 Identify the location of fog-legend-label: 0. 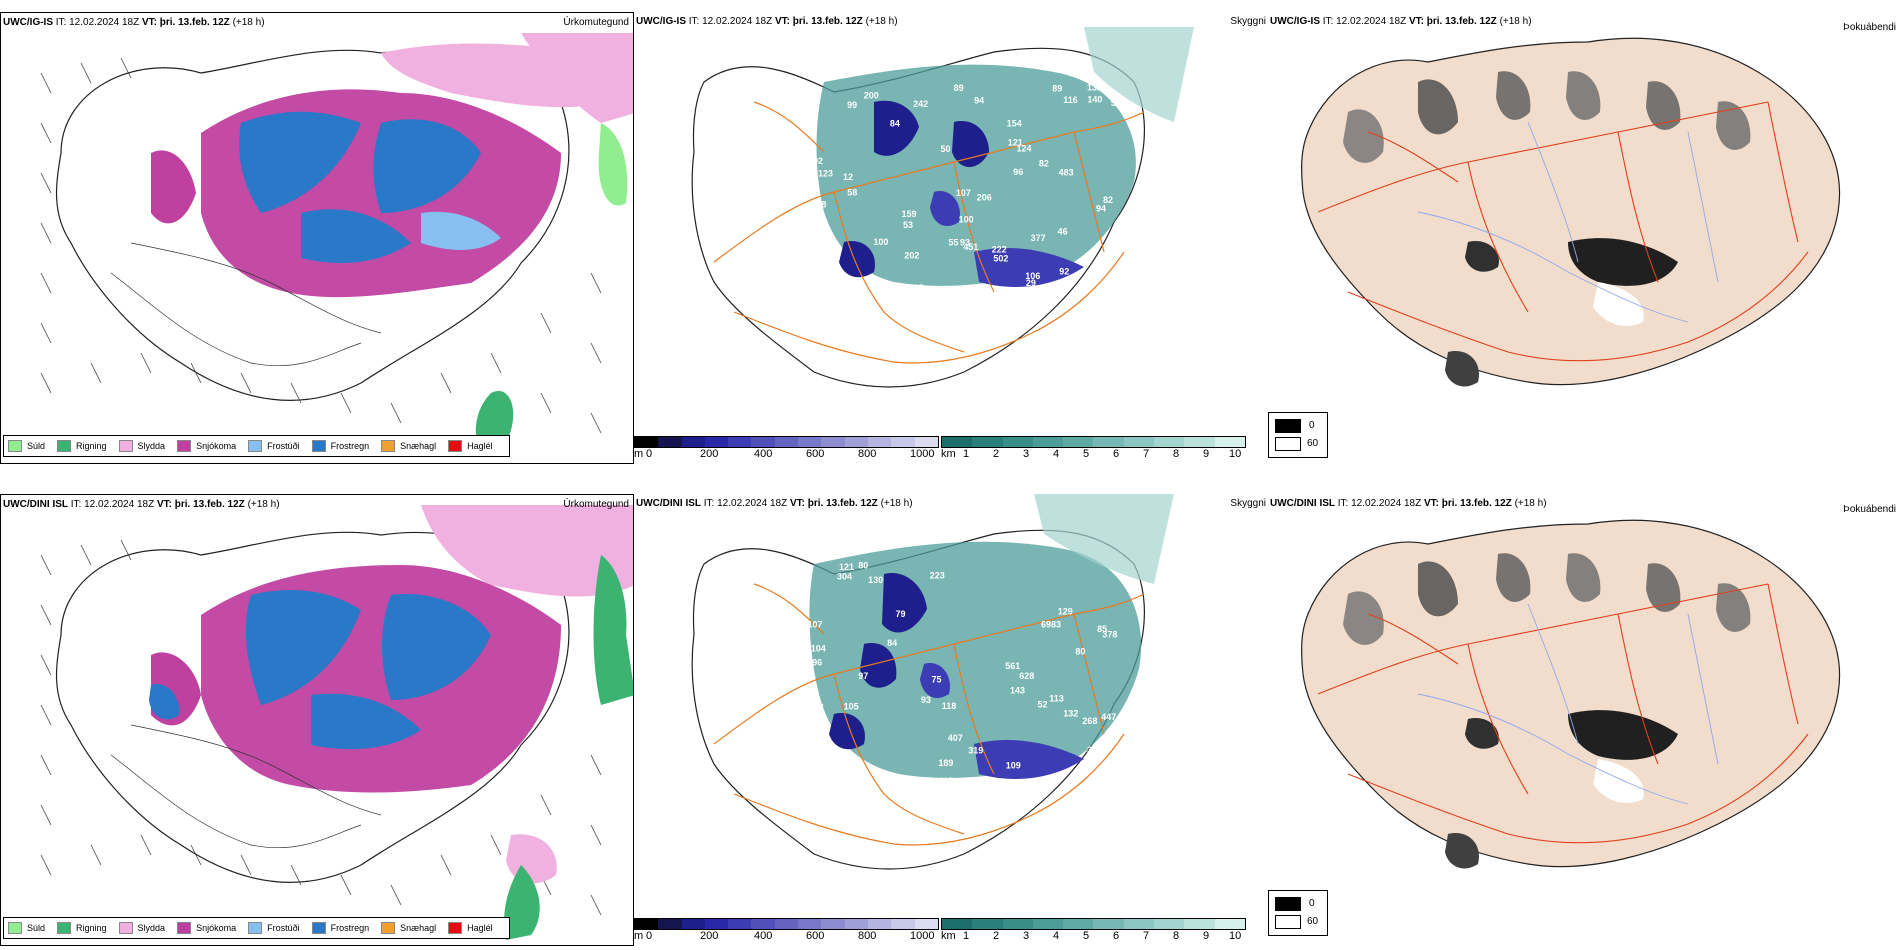
(1312, 903).